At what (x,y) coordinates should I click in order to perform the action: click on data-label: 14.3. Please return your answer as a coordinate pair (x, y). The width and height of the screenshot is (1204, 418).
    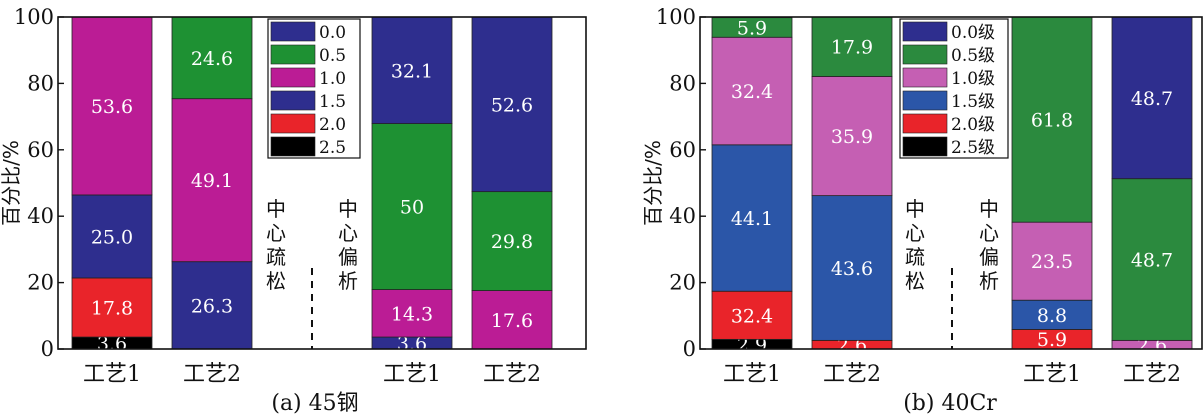
    Looking at the image, I should click on (412, 314).